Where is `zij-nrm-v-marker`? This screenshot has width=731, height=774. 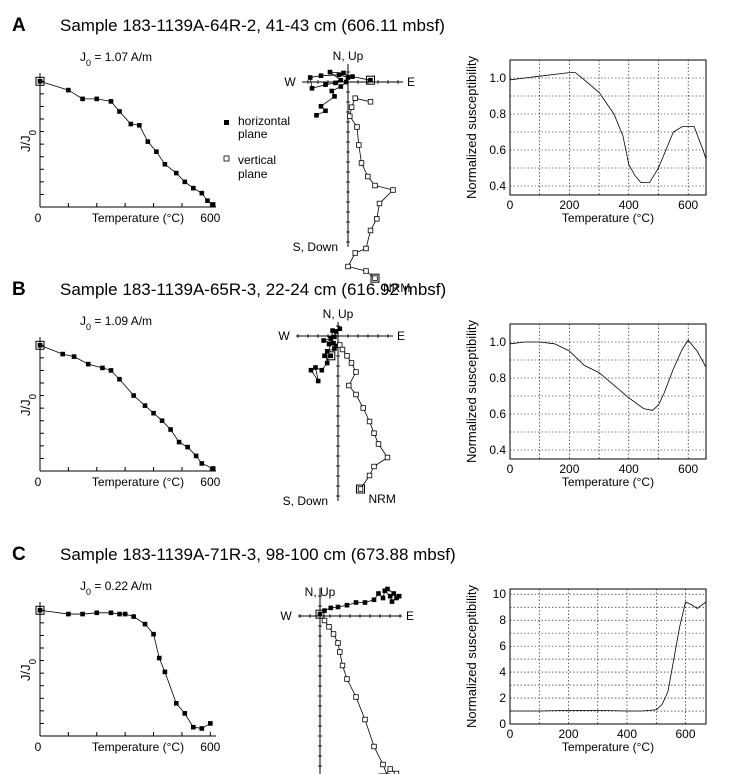
zij-nrm-v-marker is located at coordinates (375, 278).